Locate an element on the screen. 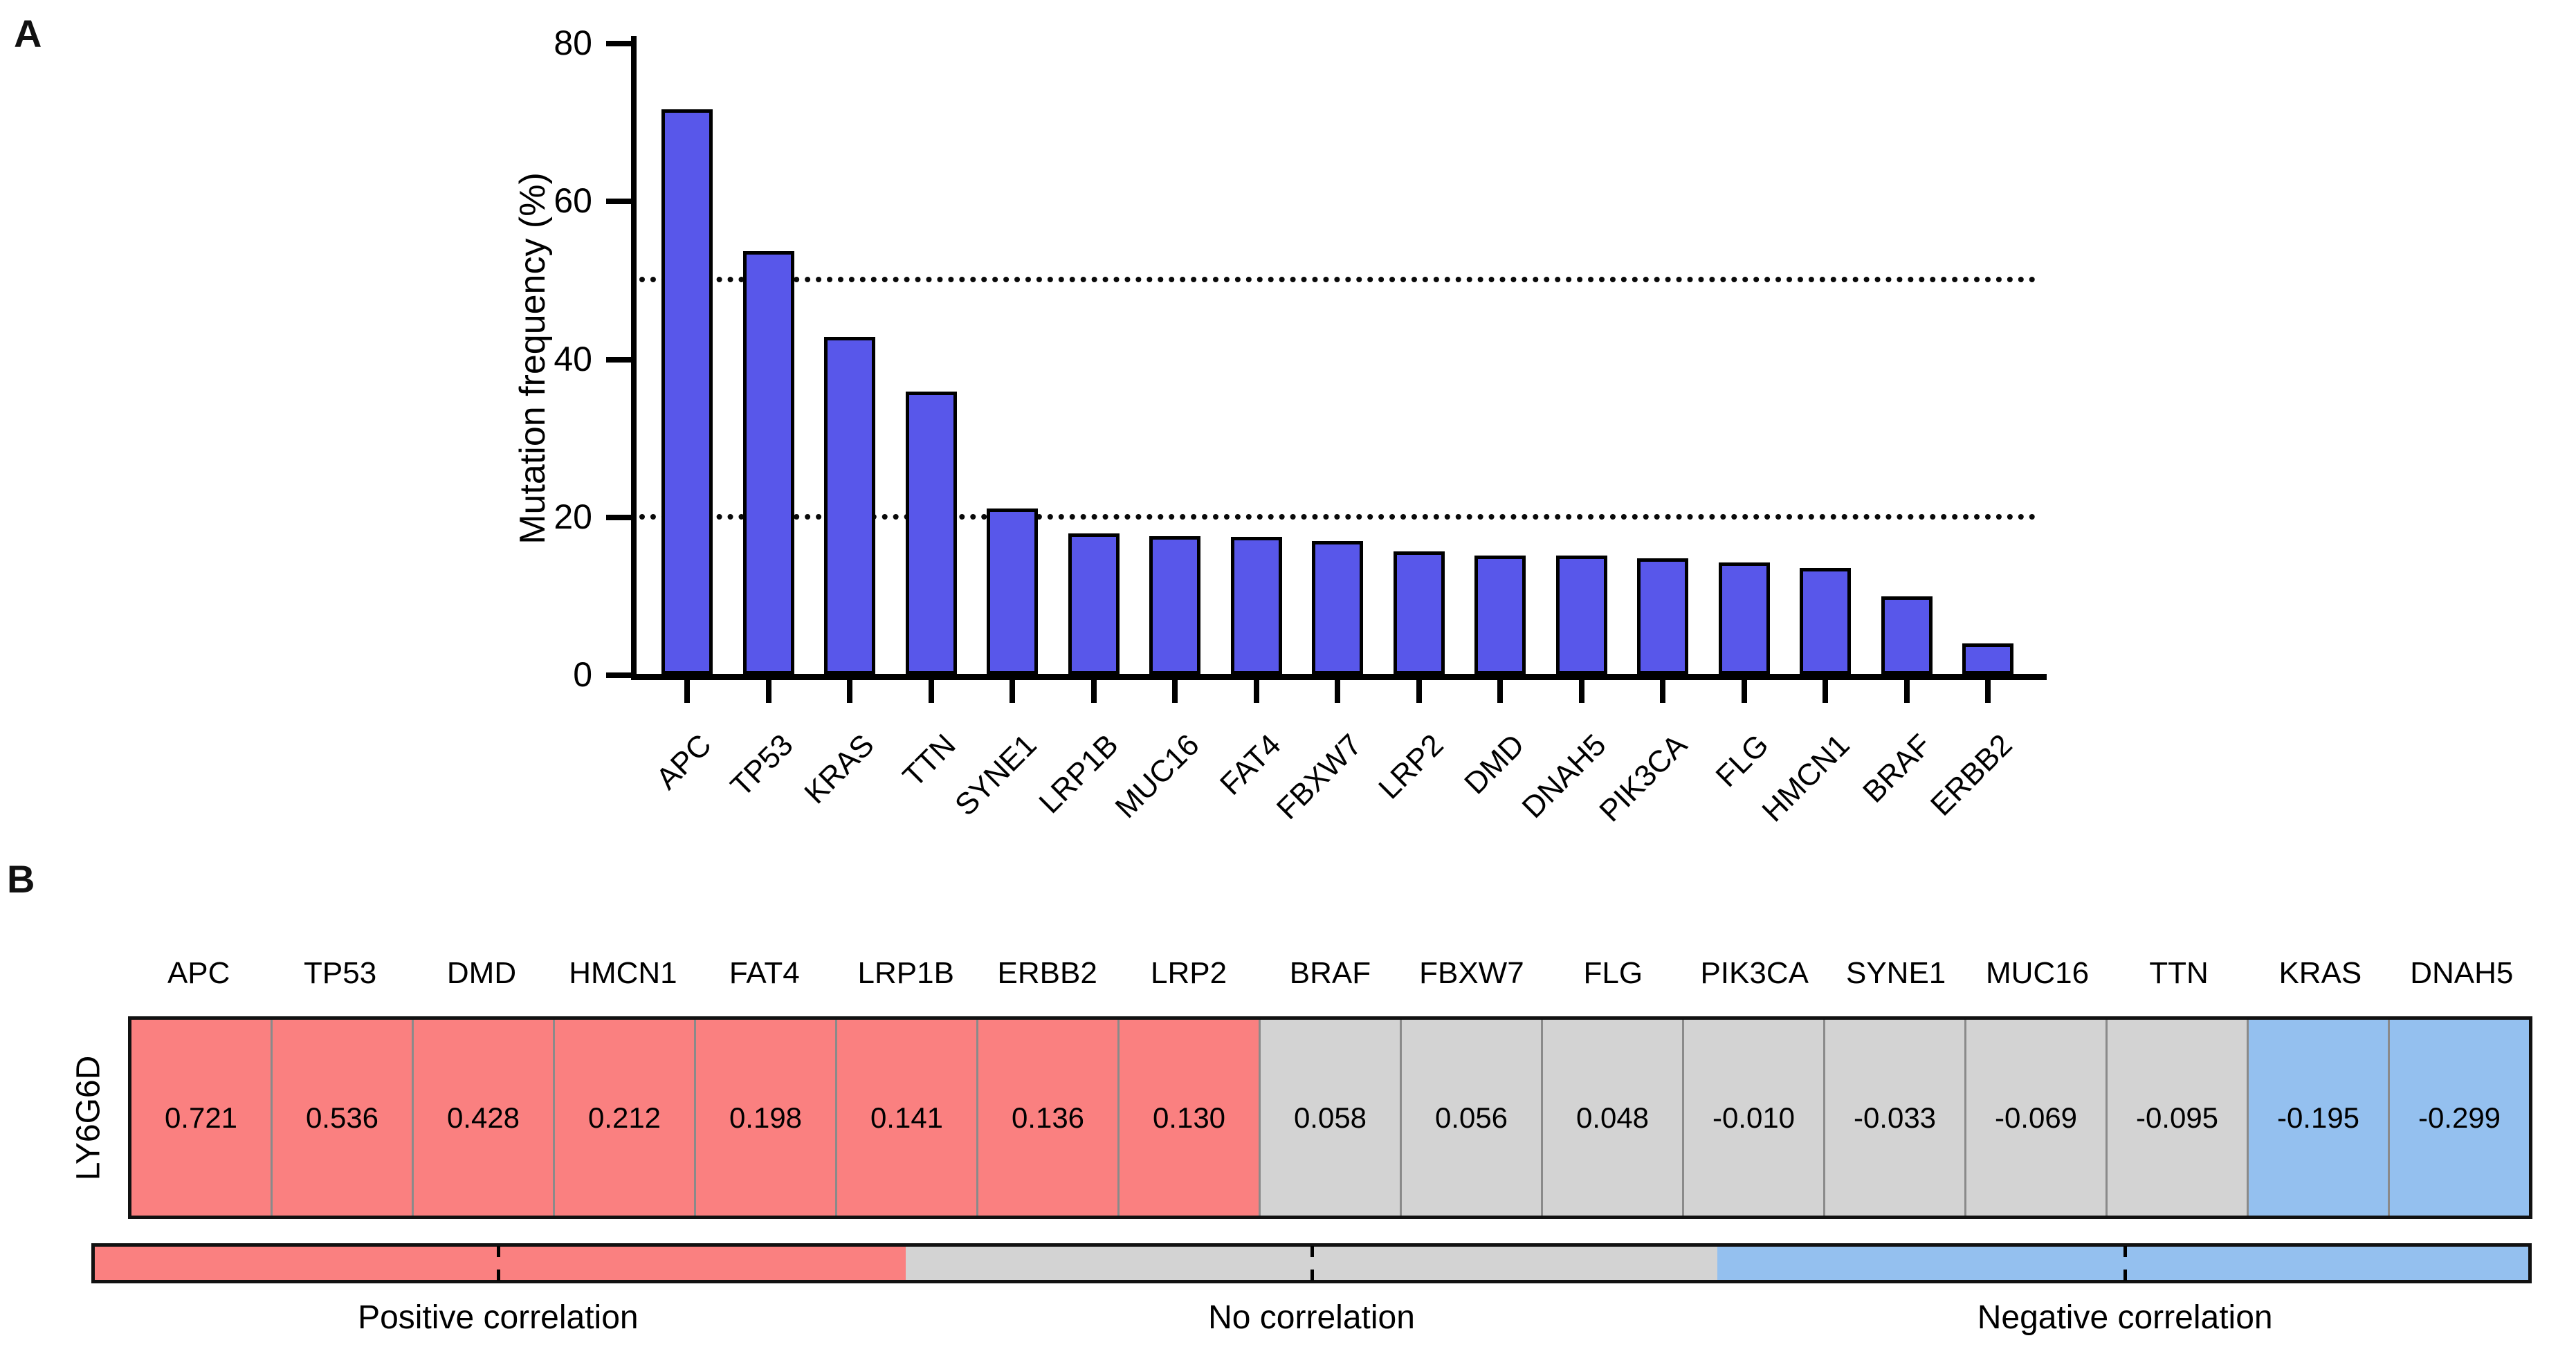 The width and height of the screenshot is (2576, 1356). x-tick-FBXW7 is located at coordinates (1337, 691).